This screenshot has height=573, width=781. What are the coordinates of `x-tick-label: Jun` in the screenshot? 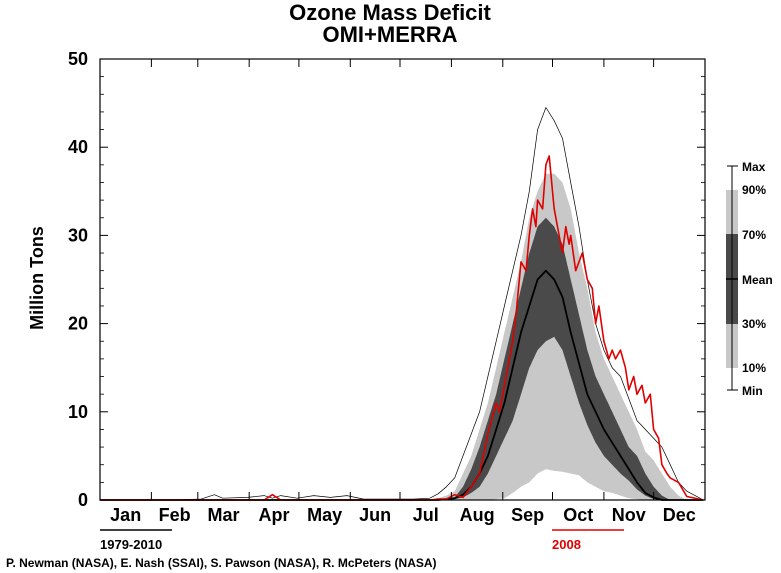 It's located at (375, 515).